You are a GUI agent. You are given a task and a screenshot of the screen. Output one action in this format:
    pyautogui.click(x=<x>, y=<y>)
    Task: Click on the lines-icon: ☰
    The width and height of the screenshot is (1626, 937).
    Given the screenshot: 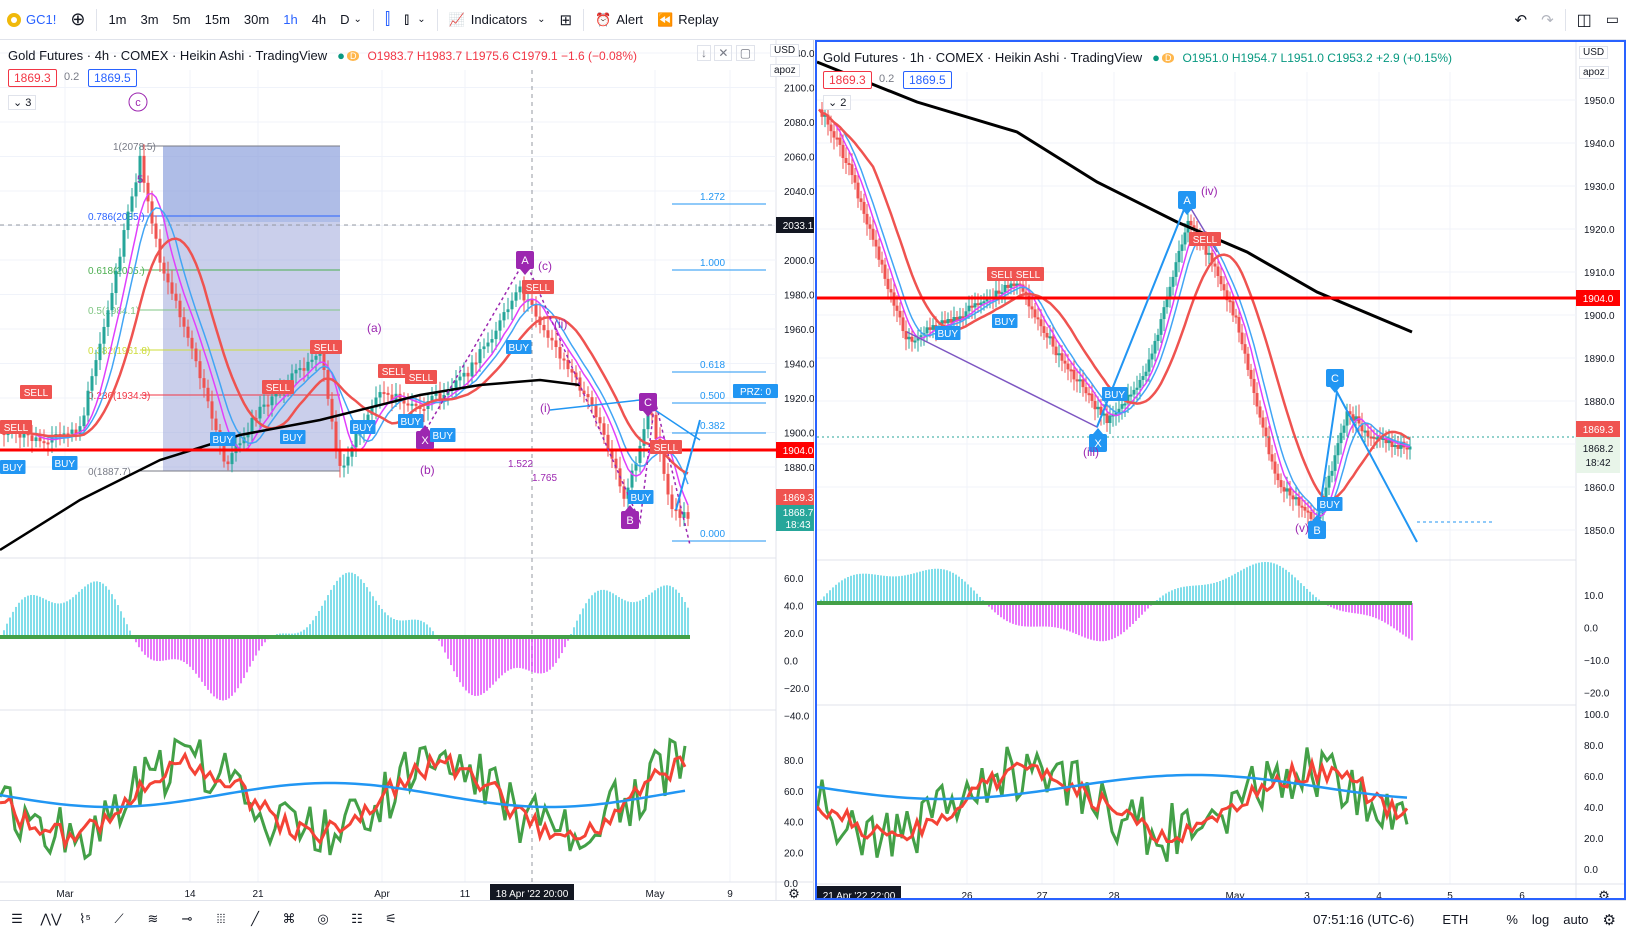 What is the action you would take?
    pyautogui.click(x=17, y=918)
    